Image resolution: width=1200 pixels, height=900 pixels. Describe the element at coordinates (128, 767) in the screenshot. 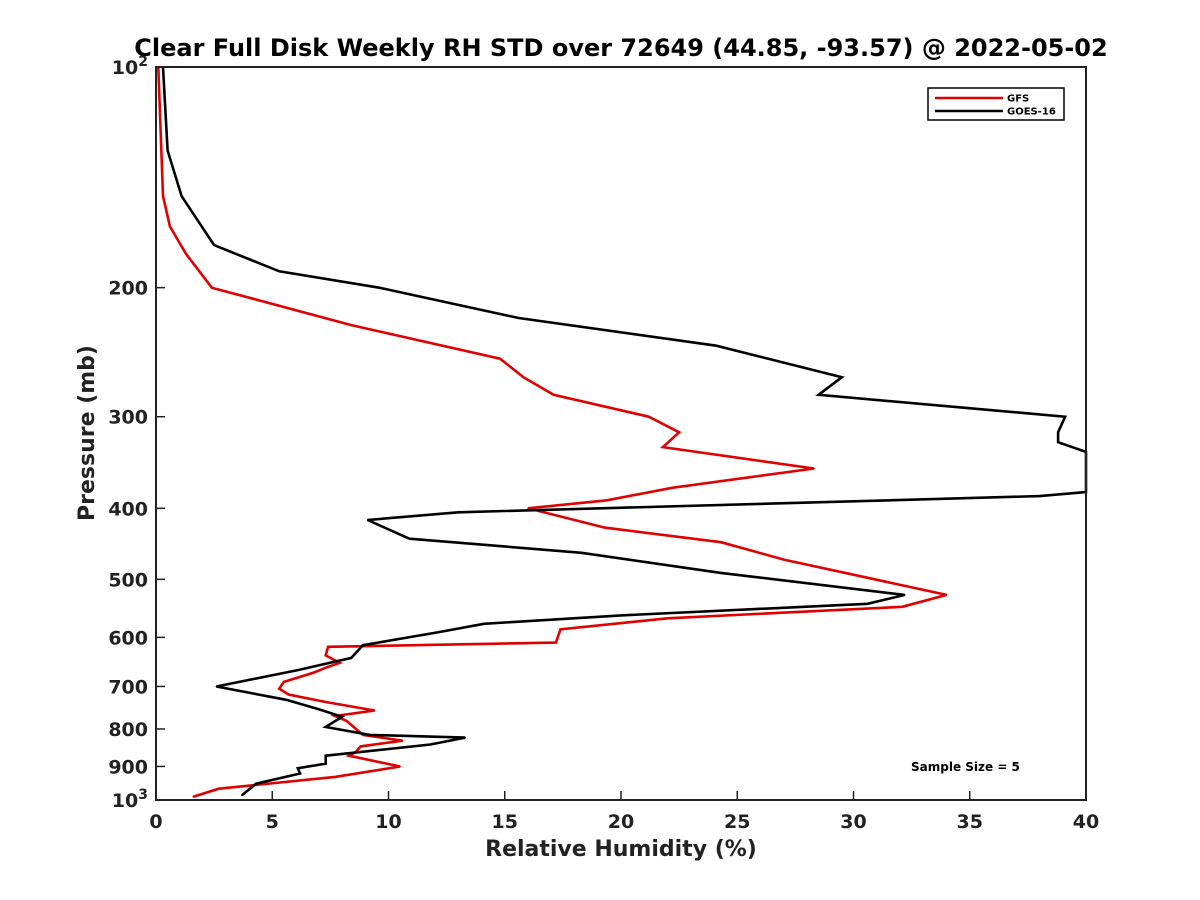

I see `y-tick-label-900: 900` at that location.